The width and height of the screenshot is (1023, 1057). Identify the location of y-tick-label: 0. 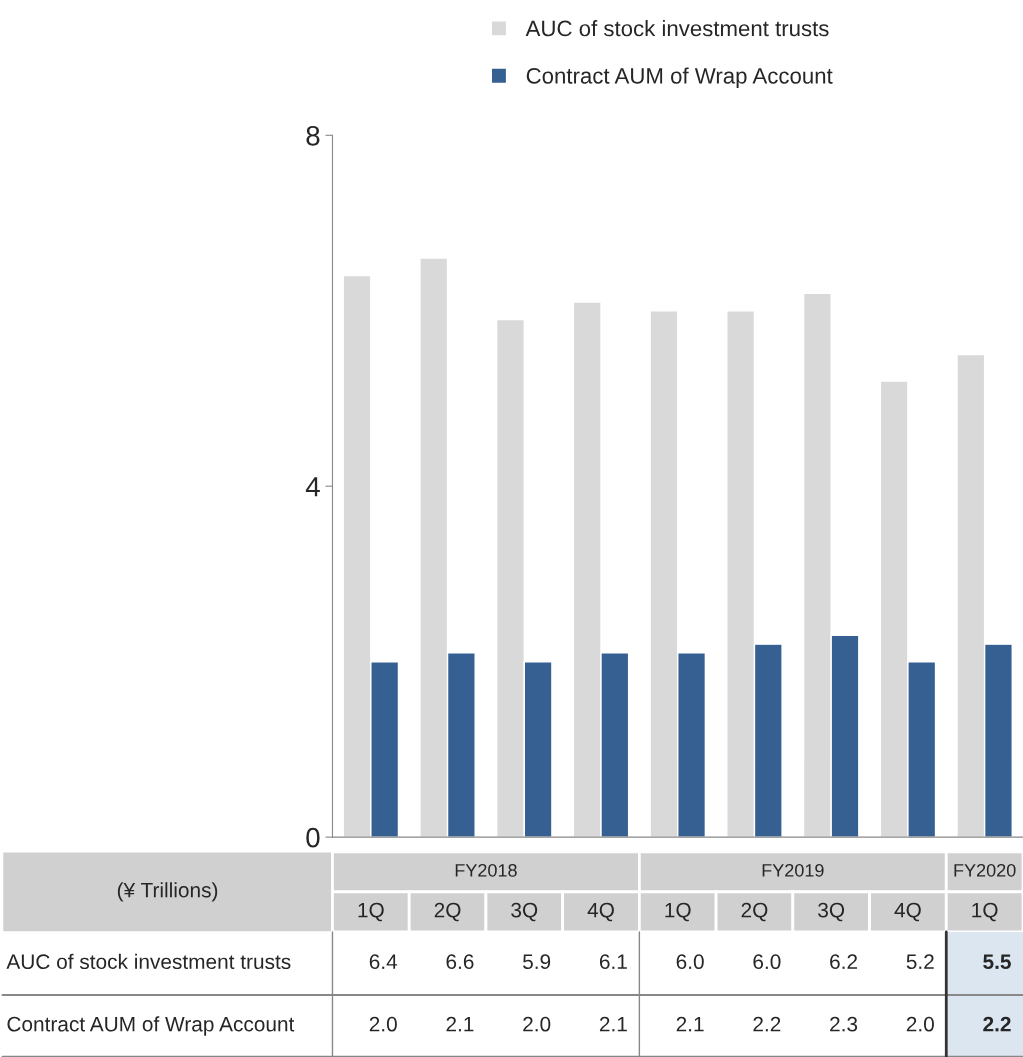
(313, 837).